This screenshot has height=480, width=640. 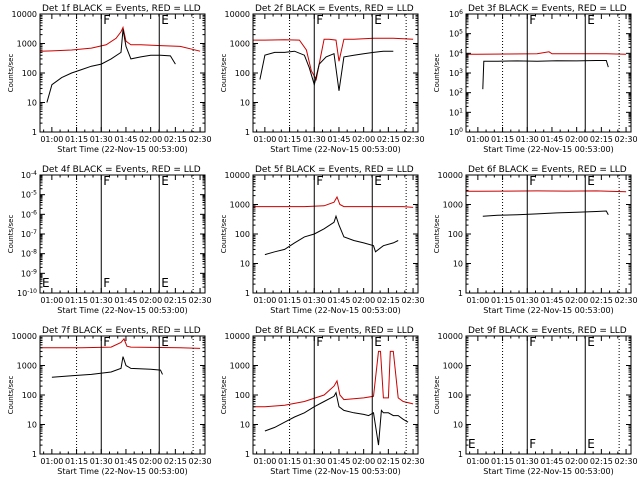 I want to click on y-tick-label: 10⁶, so click(x=456, y=14).